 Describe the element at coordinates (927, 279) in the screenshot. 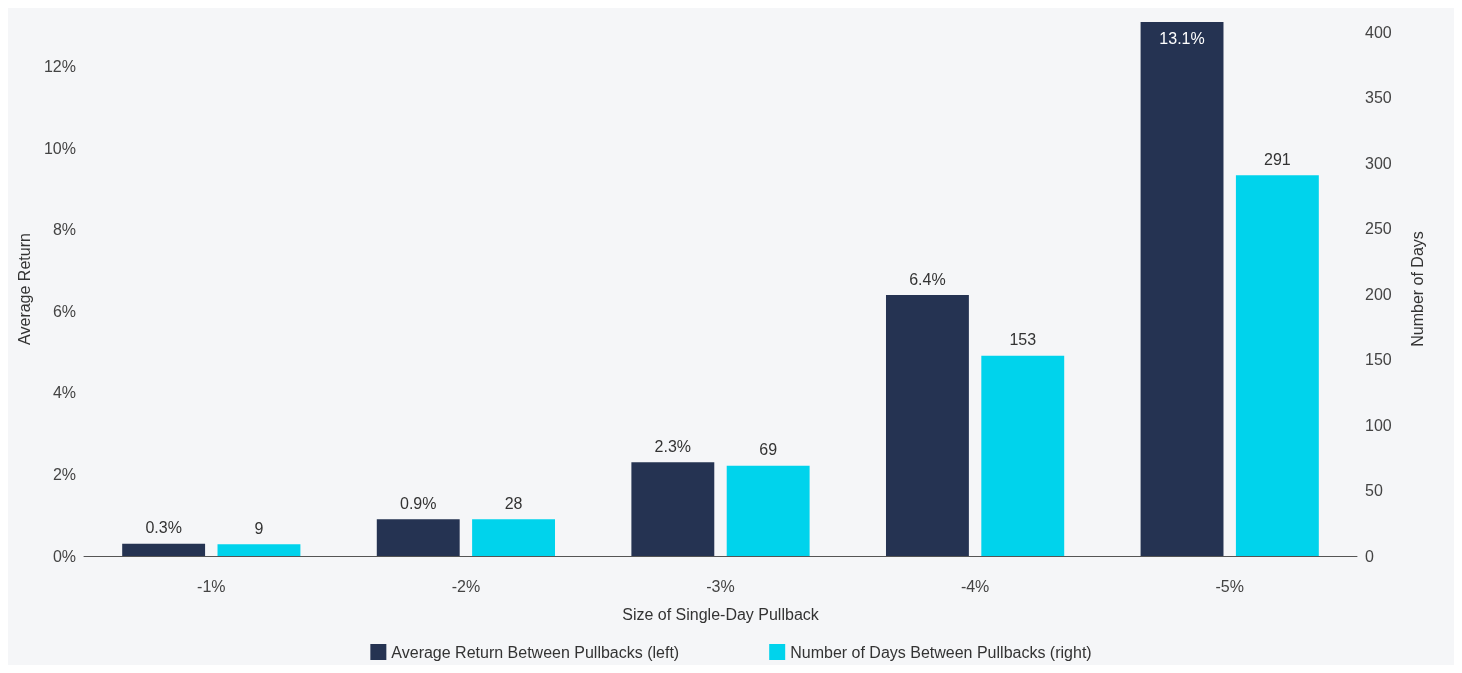

I see `data-label: 6.4%` at that location.